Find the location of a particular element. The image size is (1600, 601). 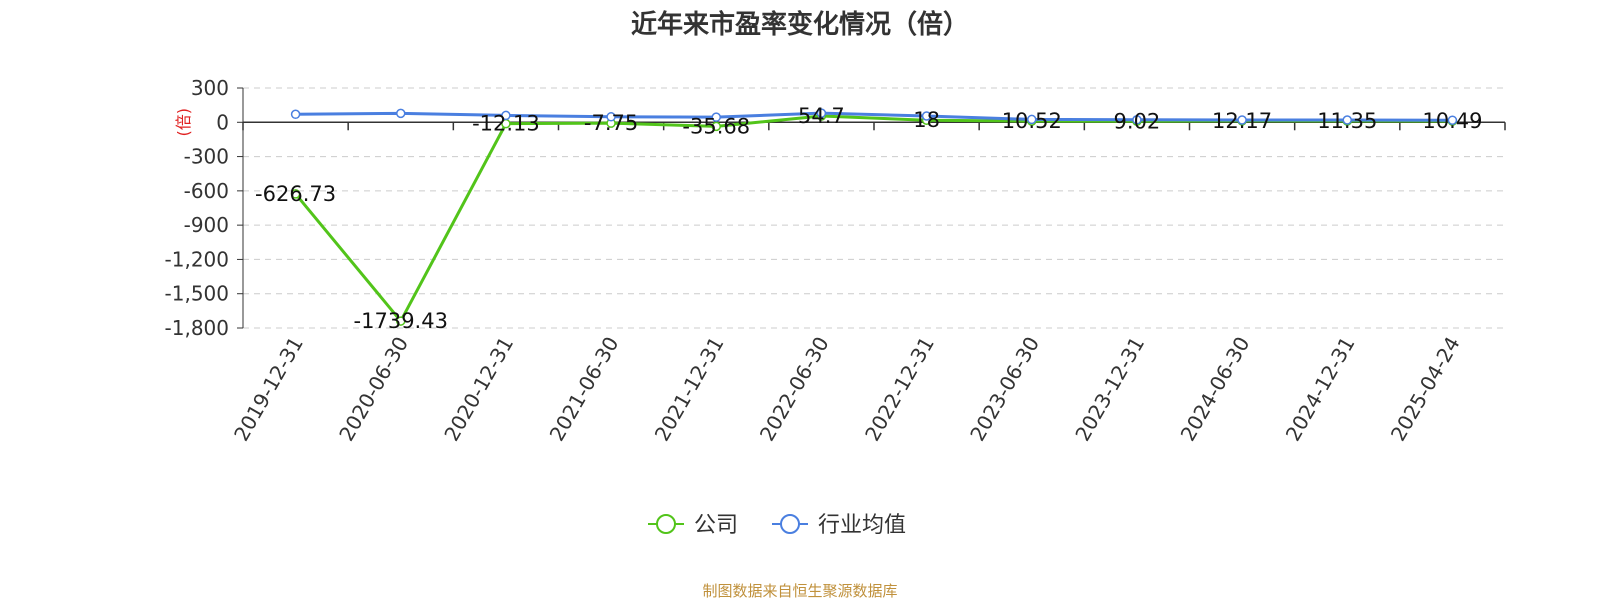

y-tick-label: -300 is located at coordinates (206, 157).